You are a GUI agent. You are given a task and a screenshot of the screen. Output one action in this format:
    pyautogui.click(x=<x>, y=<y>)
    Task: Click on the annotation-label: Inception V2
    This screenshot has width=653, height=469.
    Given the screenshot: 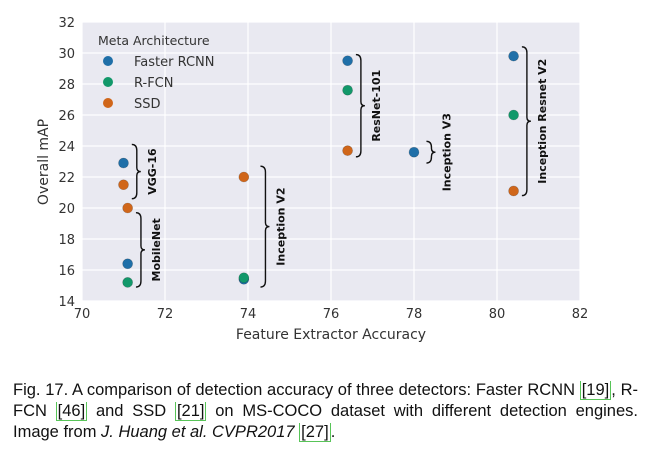 What is the action you would take?
    pyautogui.click(x=280, y=226)
    